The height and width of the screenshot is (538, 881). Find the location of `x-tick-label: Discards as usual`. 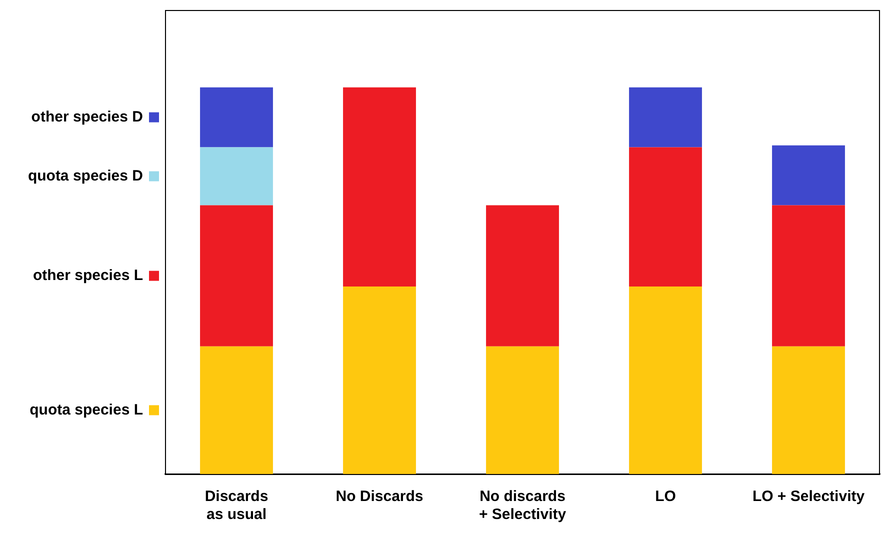

x-tick-label: Discards as usual is located at coordinates (236, 506).